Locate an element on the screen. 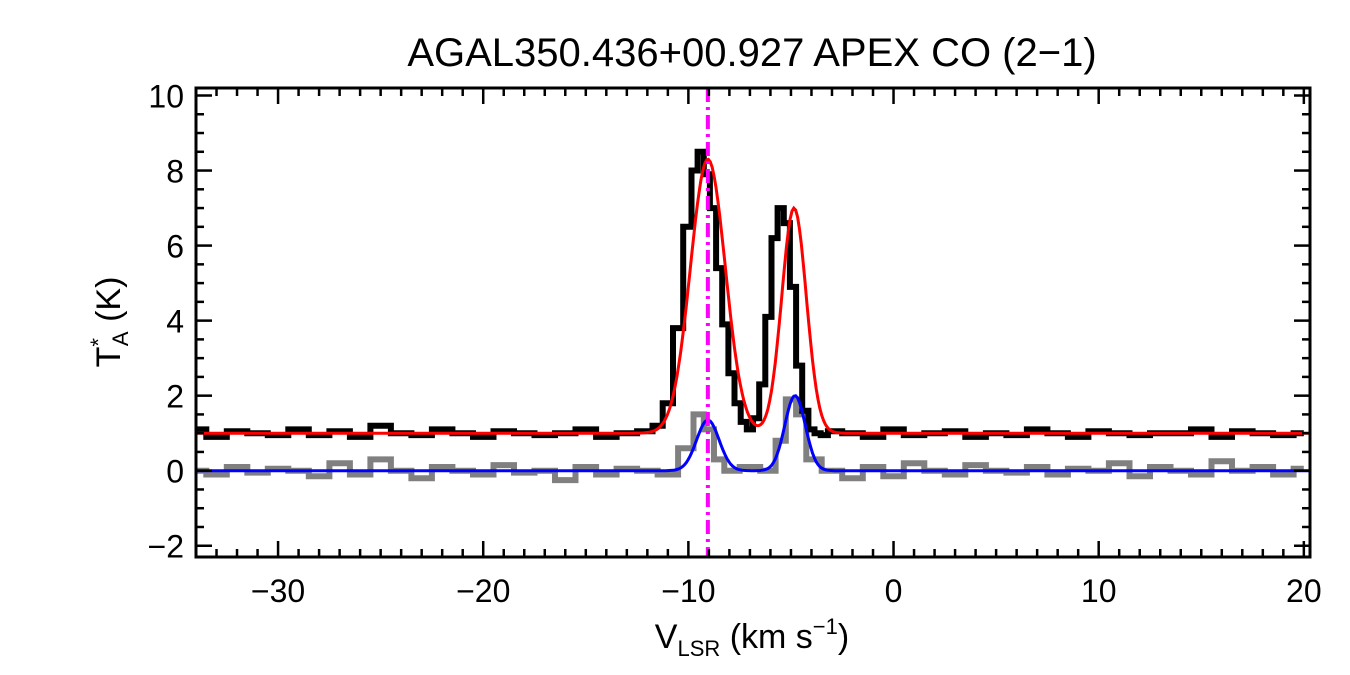  fit-secondary-line is located at coordinates (753, 433).